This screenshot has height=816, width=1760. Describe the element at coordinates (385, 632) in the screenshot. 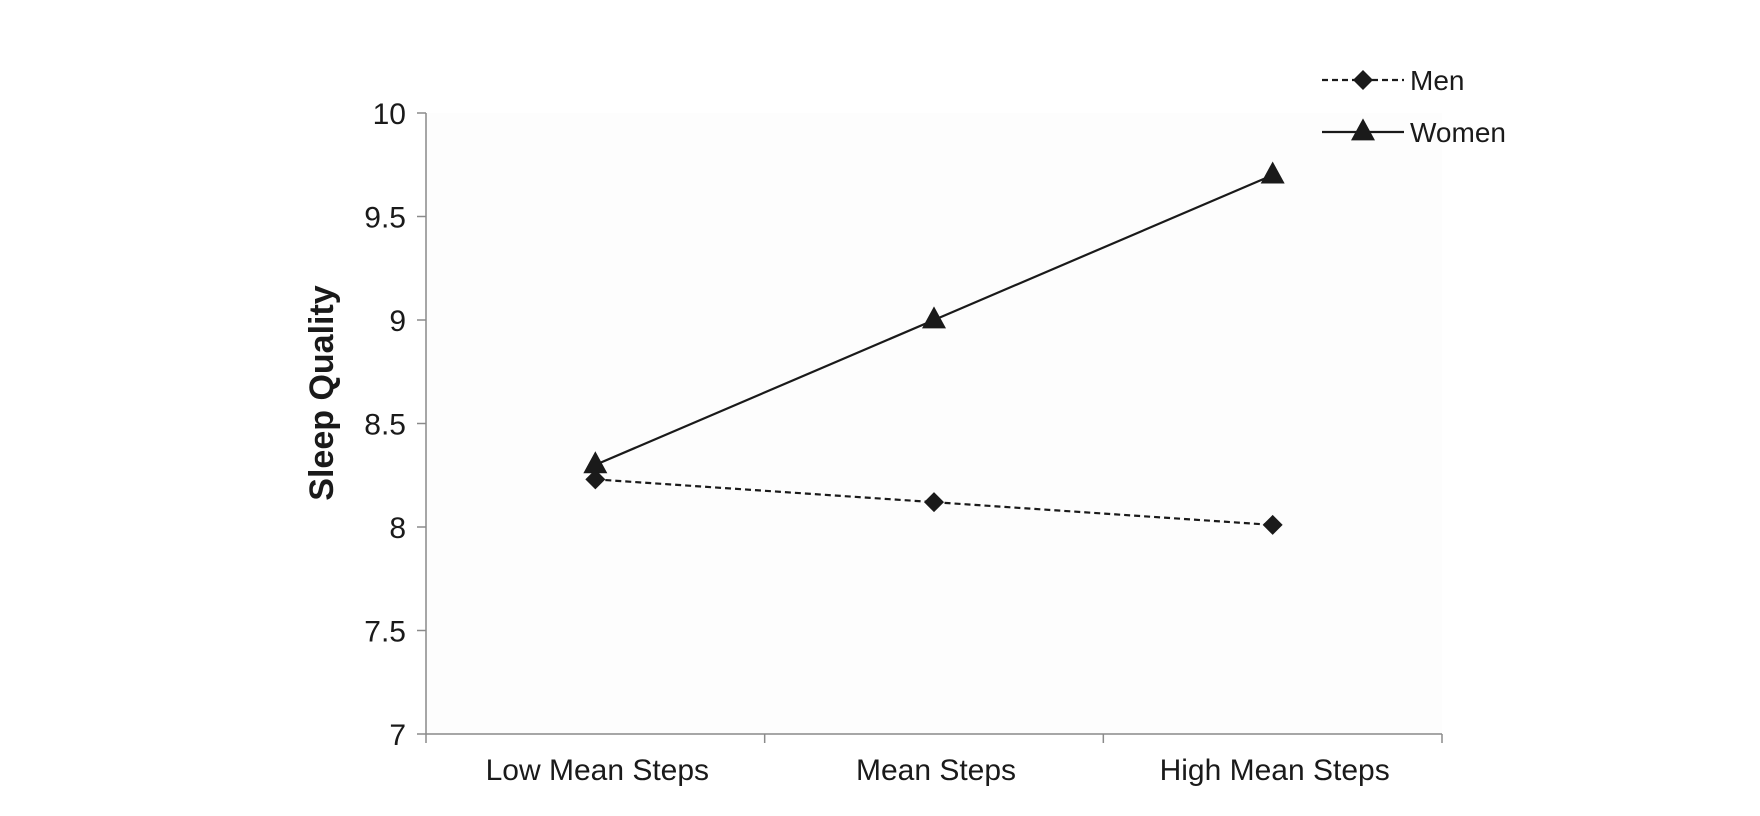

I see `y-tick-label: 7.5` at that location.